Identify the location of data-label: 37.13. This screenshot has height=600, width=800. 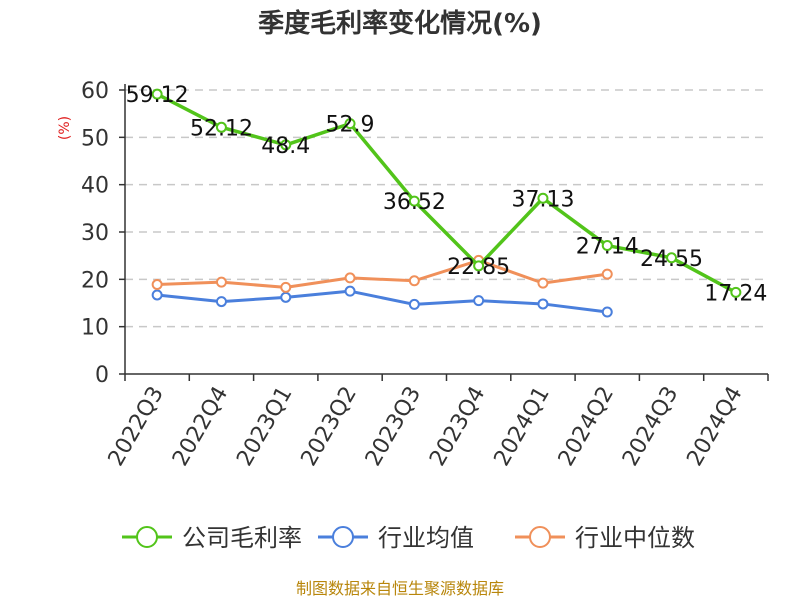
(542, 199).